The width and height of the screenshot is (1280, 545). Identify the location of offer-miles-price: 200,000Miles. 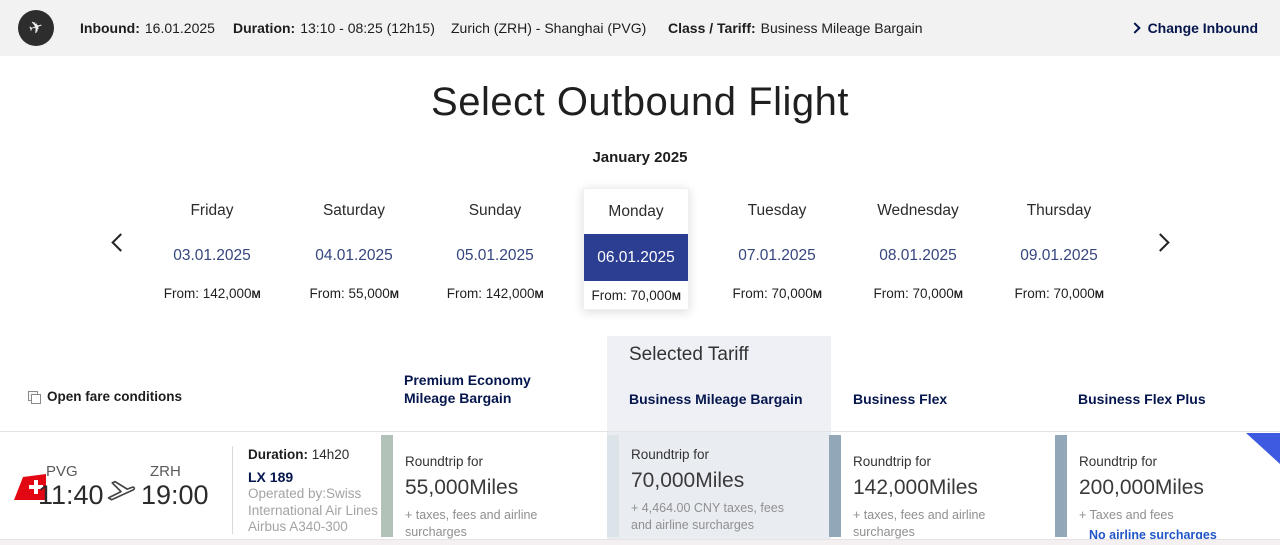
(1141, 487).